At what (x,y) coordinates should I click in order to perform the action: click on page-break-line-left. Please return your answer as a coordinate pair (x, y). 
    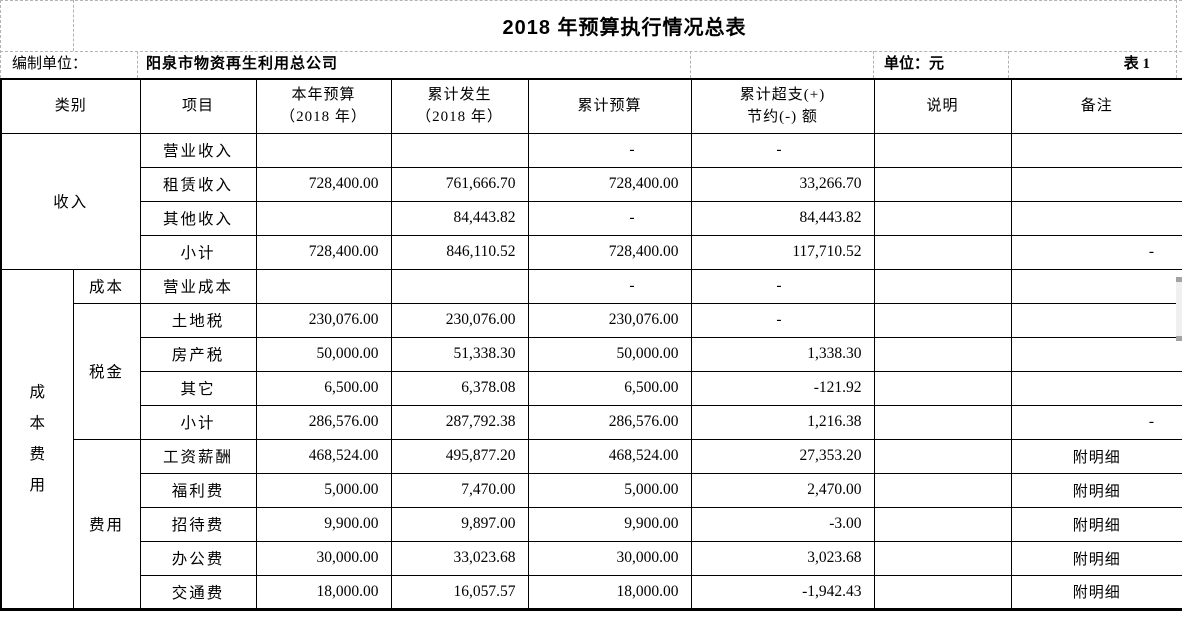
    Looking at the image, I should click on (0, 39).